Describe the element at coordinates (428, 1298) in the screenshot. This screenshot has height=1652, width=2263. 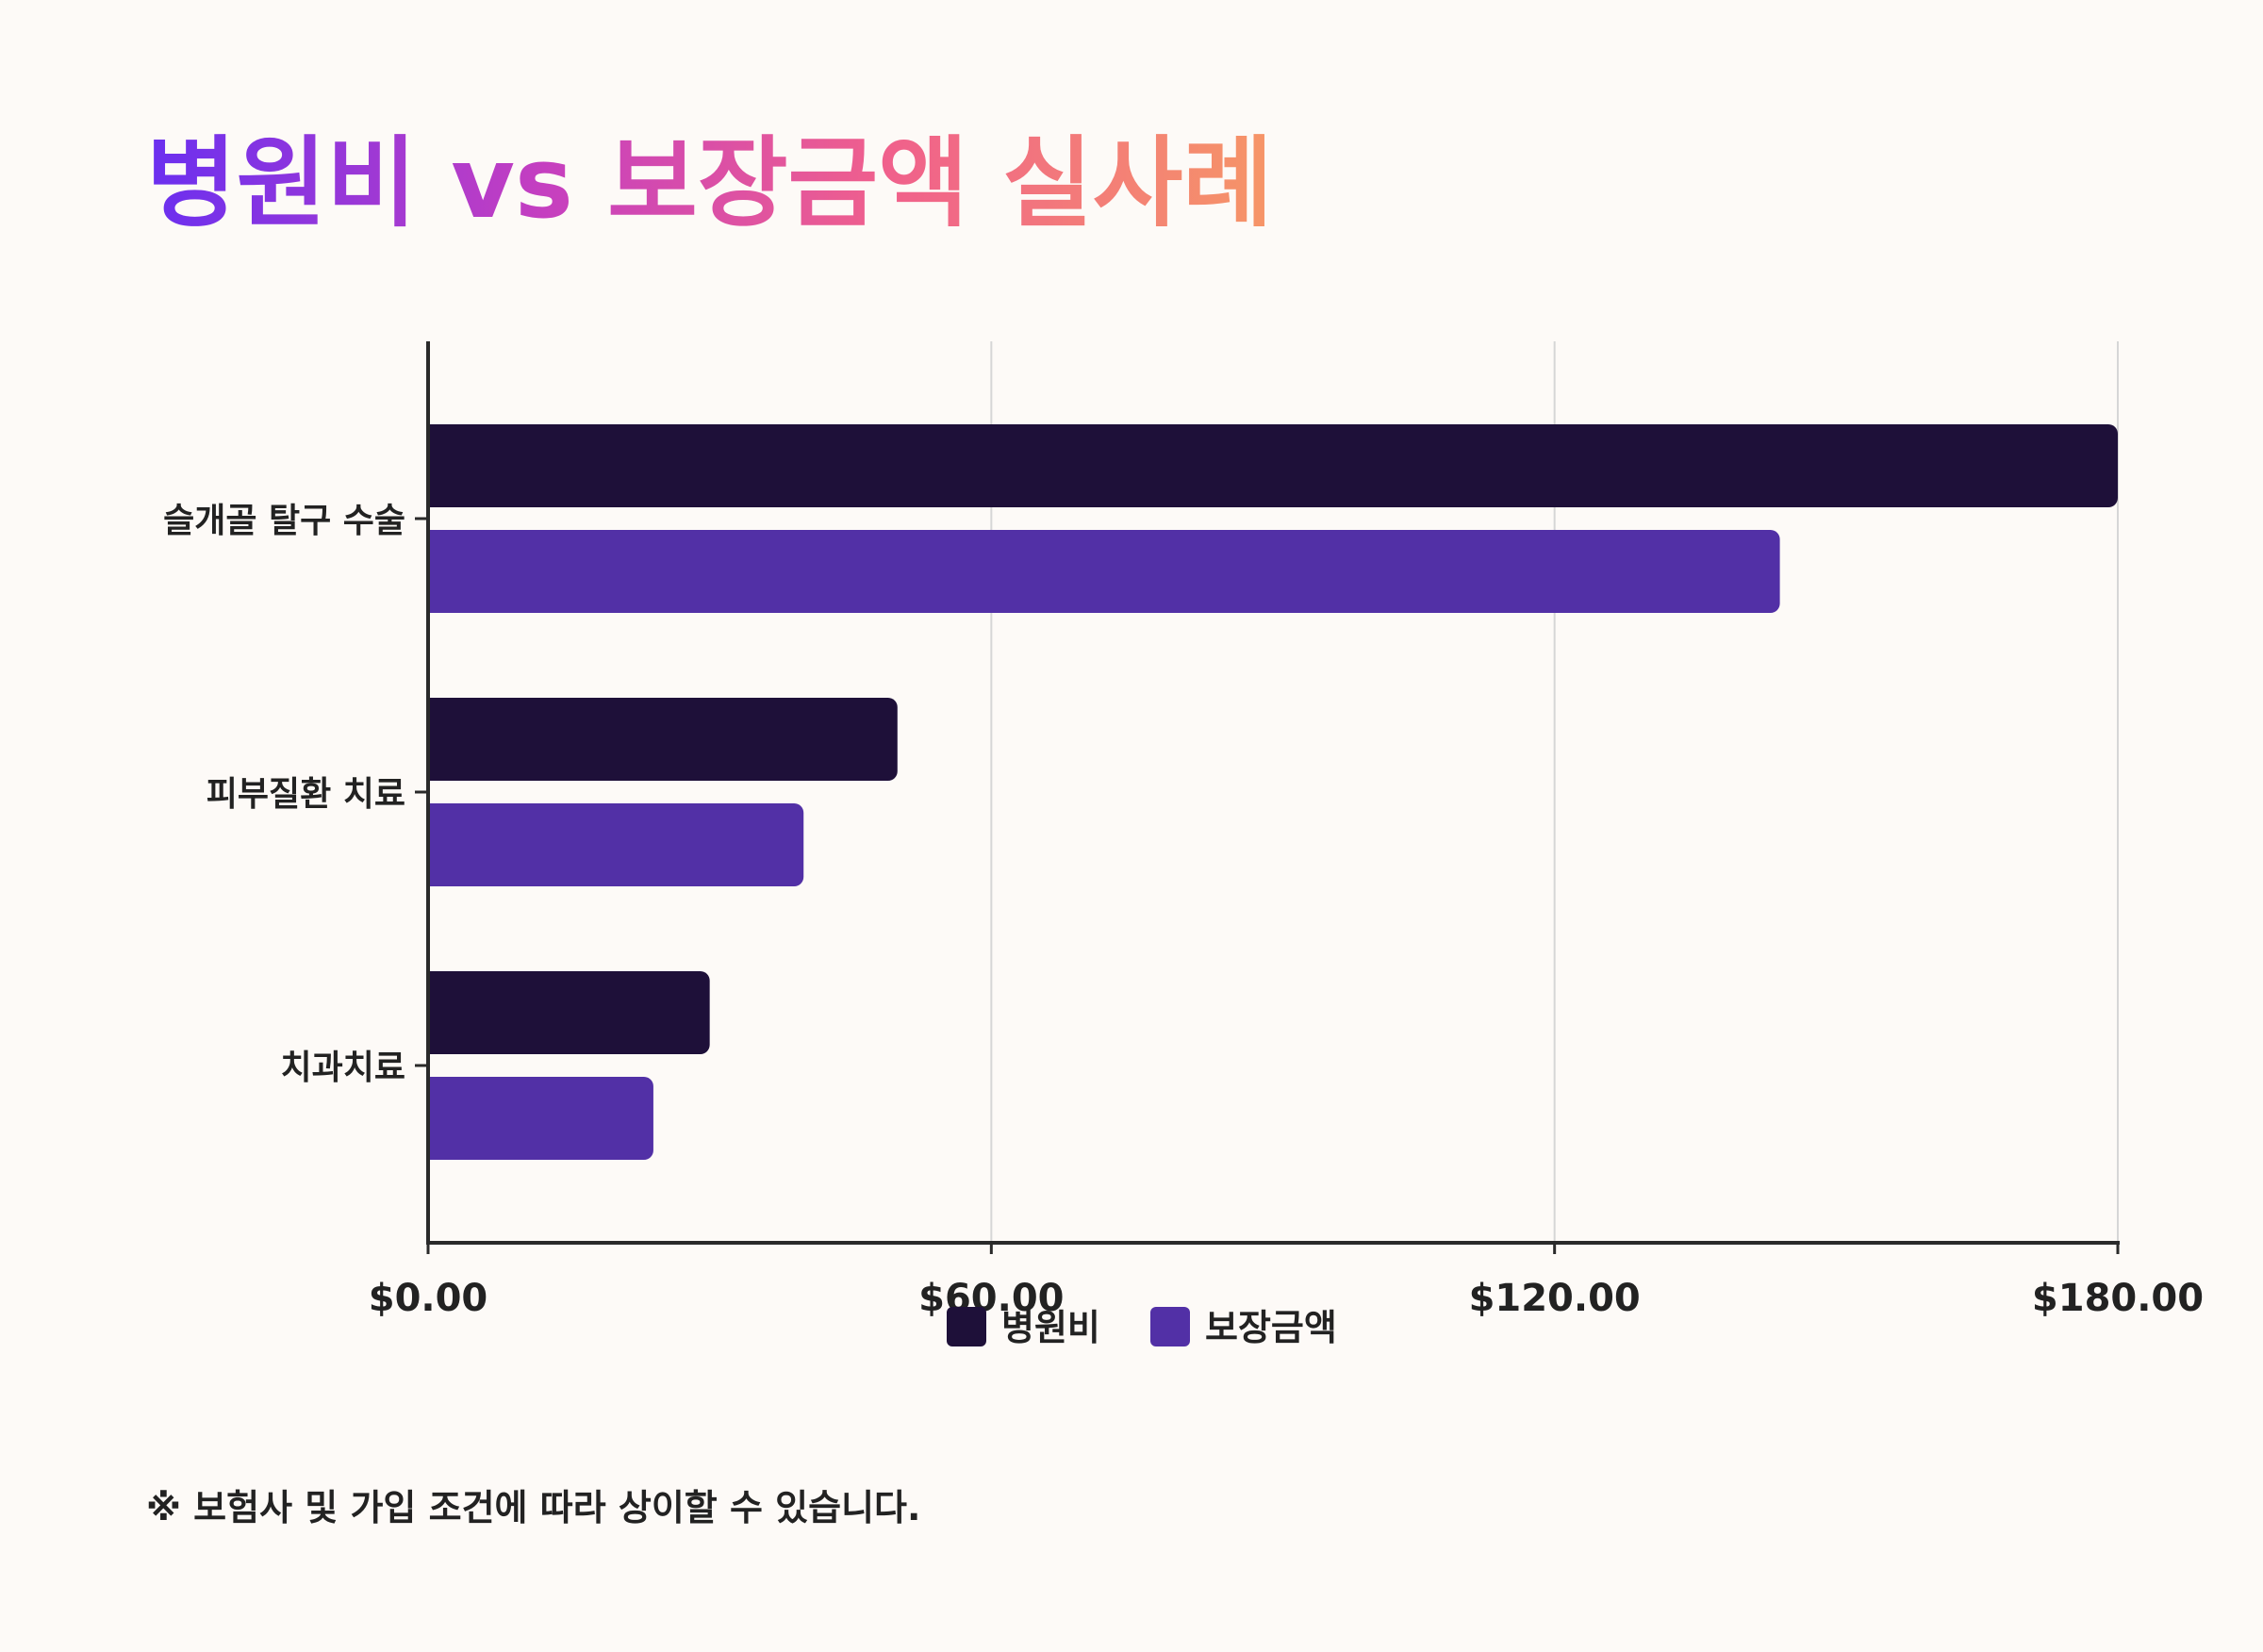
I see `x-tick-label: $0.00` at that location.